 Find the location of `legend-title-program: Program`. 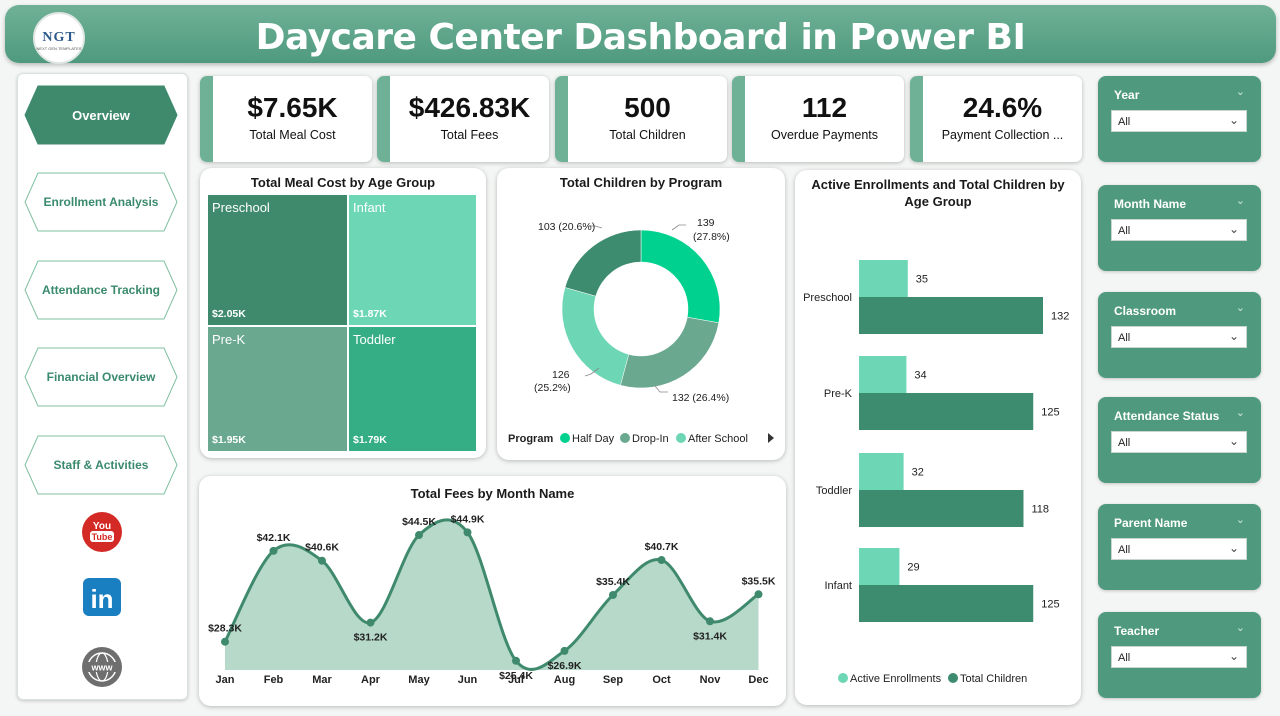

legend-title-program: Program is located at coordinates (530, 439).